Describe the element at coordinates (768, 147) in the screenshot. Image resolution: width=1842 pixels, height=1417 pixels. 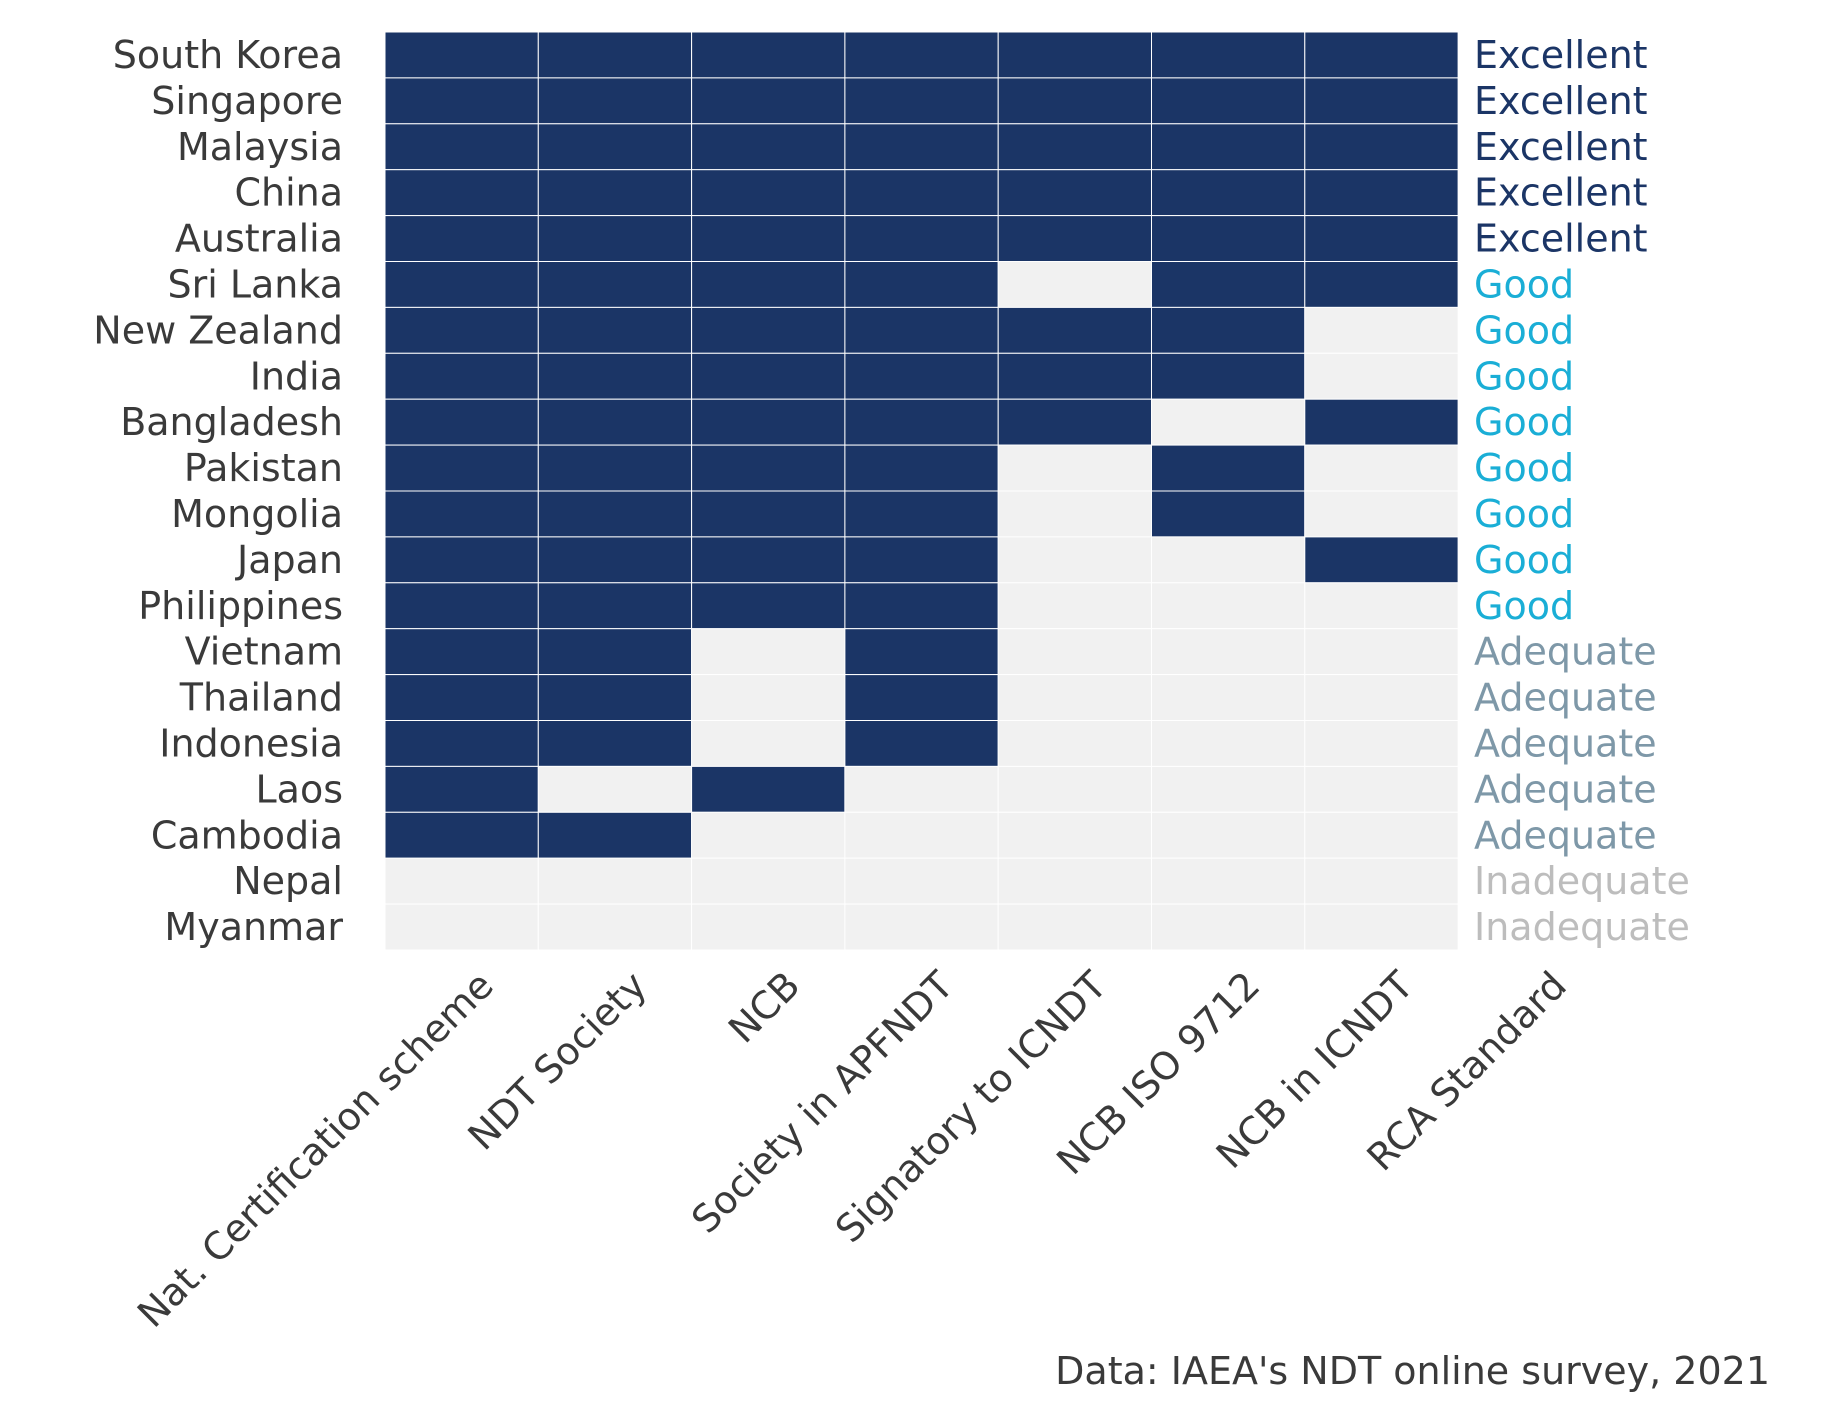
I see `cell-malaysia-ncb` at that location.